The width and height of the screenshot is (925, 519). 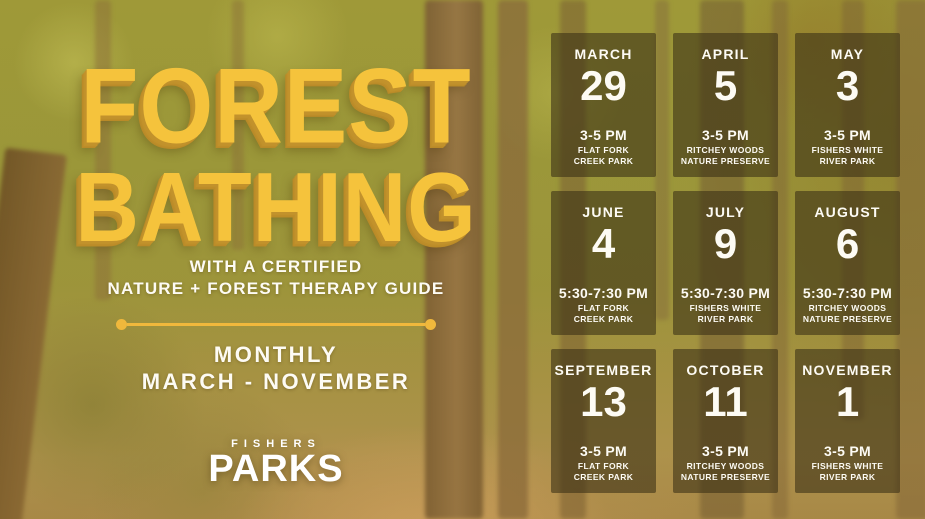 I want to click on month-label: AUGUST, so click(x=847, y=212).